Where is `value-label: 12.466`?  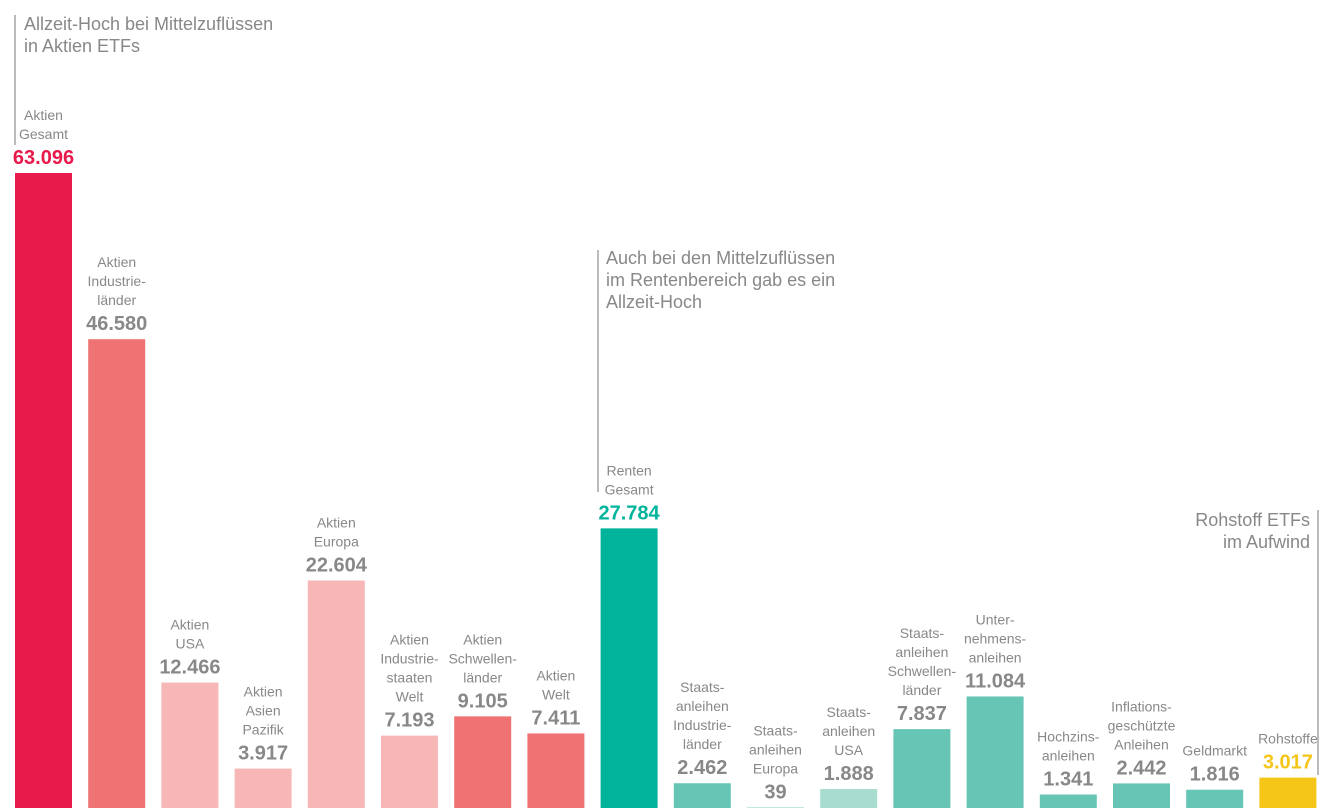 value-label: 12.466 is located at coordinates (189, 668).